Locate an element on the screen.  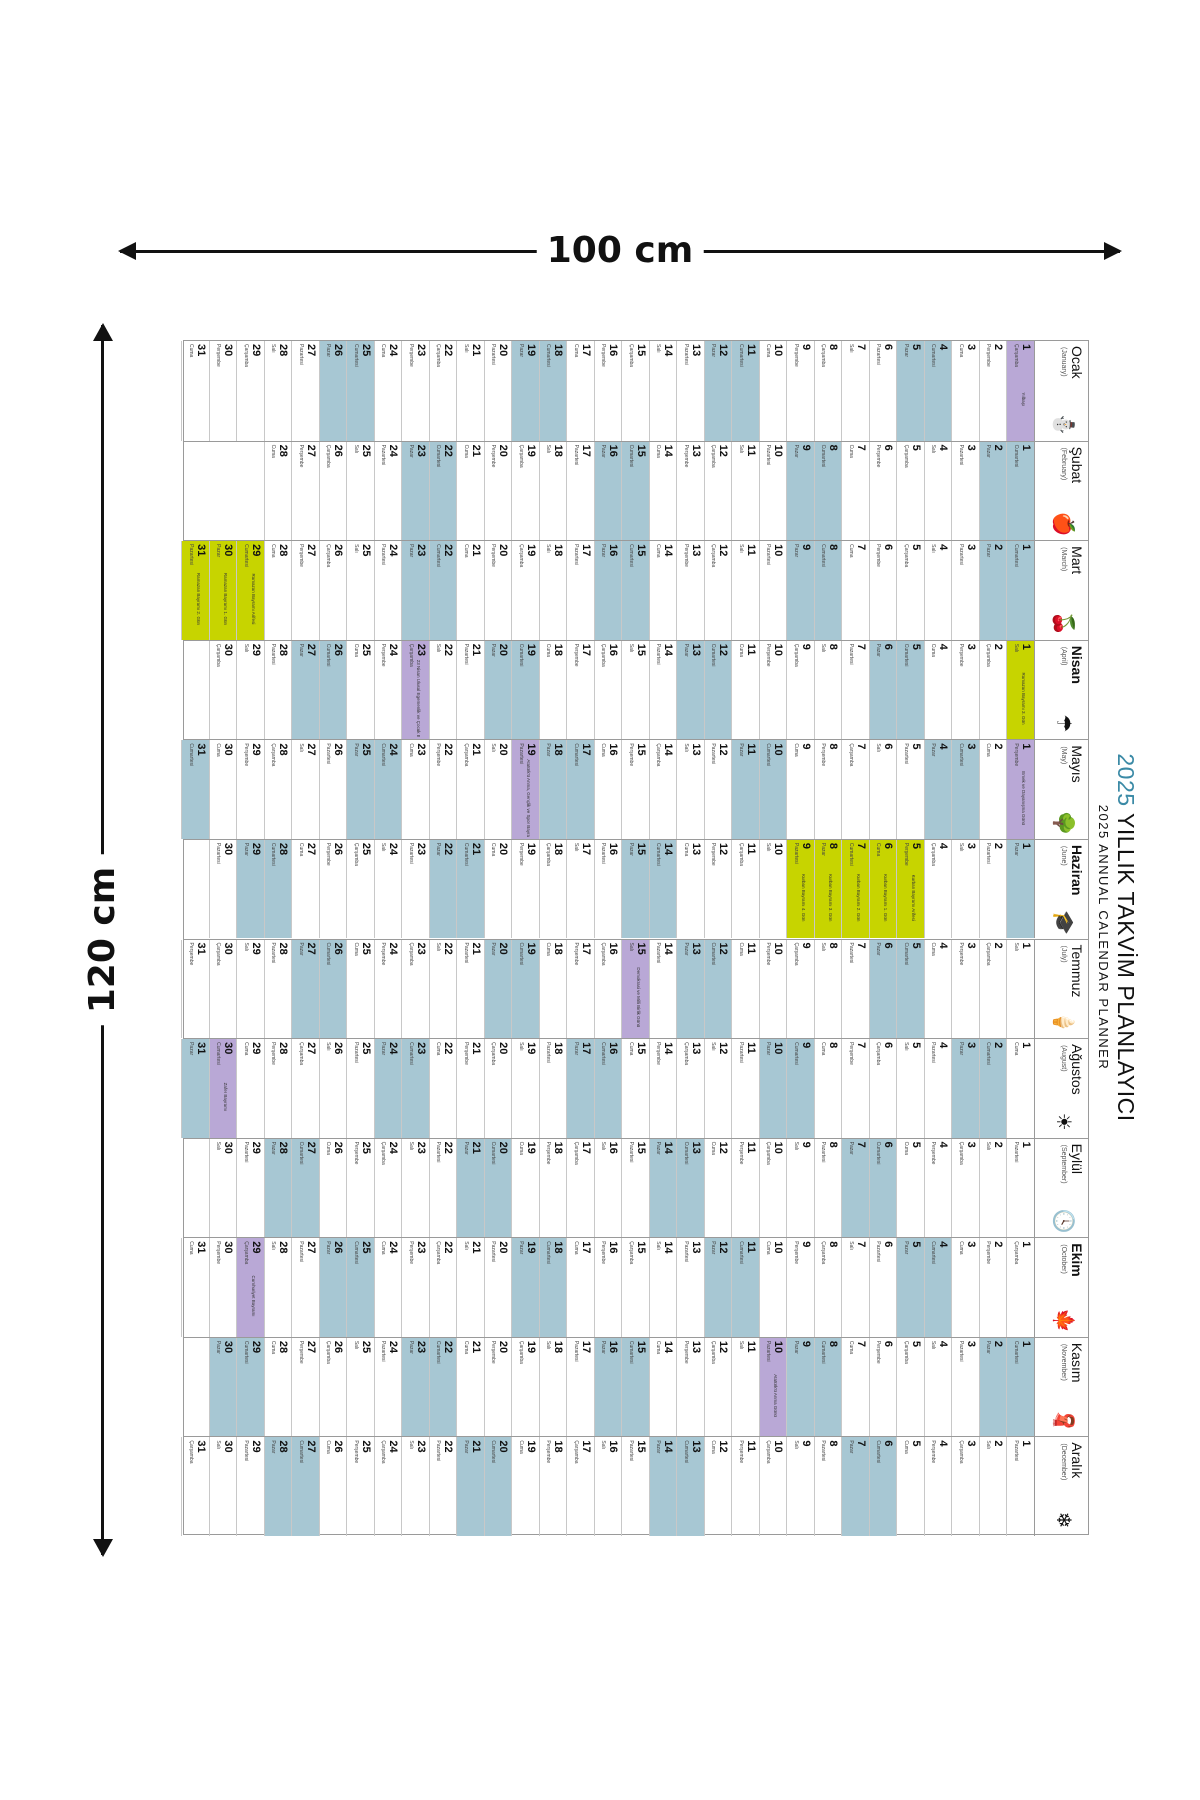
arrow-right-icon is located at coordinates (1113, 251).